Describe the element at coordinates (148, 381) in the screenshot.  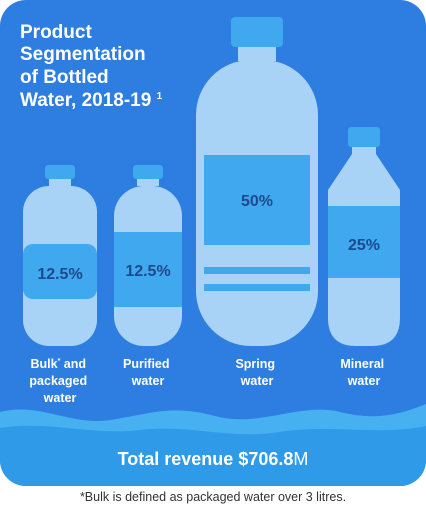
I see `category-purified-line-2: water` at that location.